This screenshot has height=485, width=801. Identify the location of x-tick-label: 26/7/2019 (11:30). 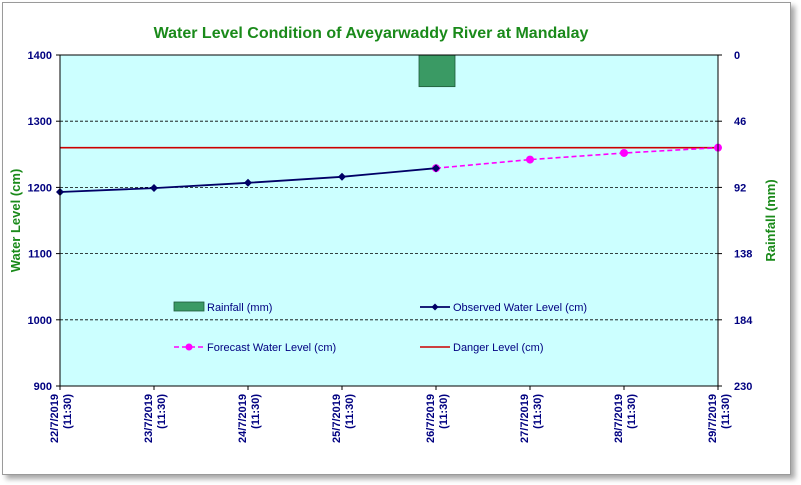
(437, 418).